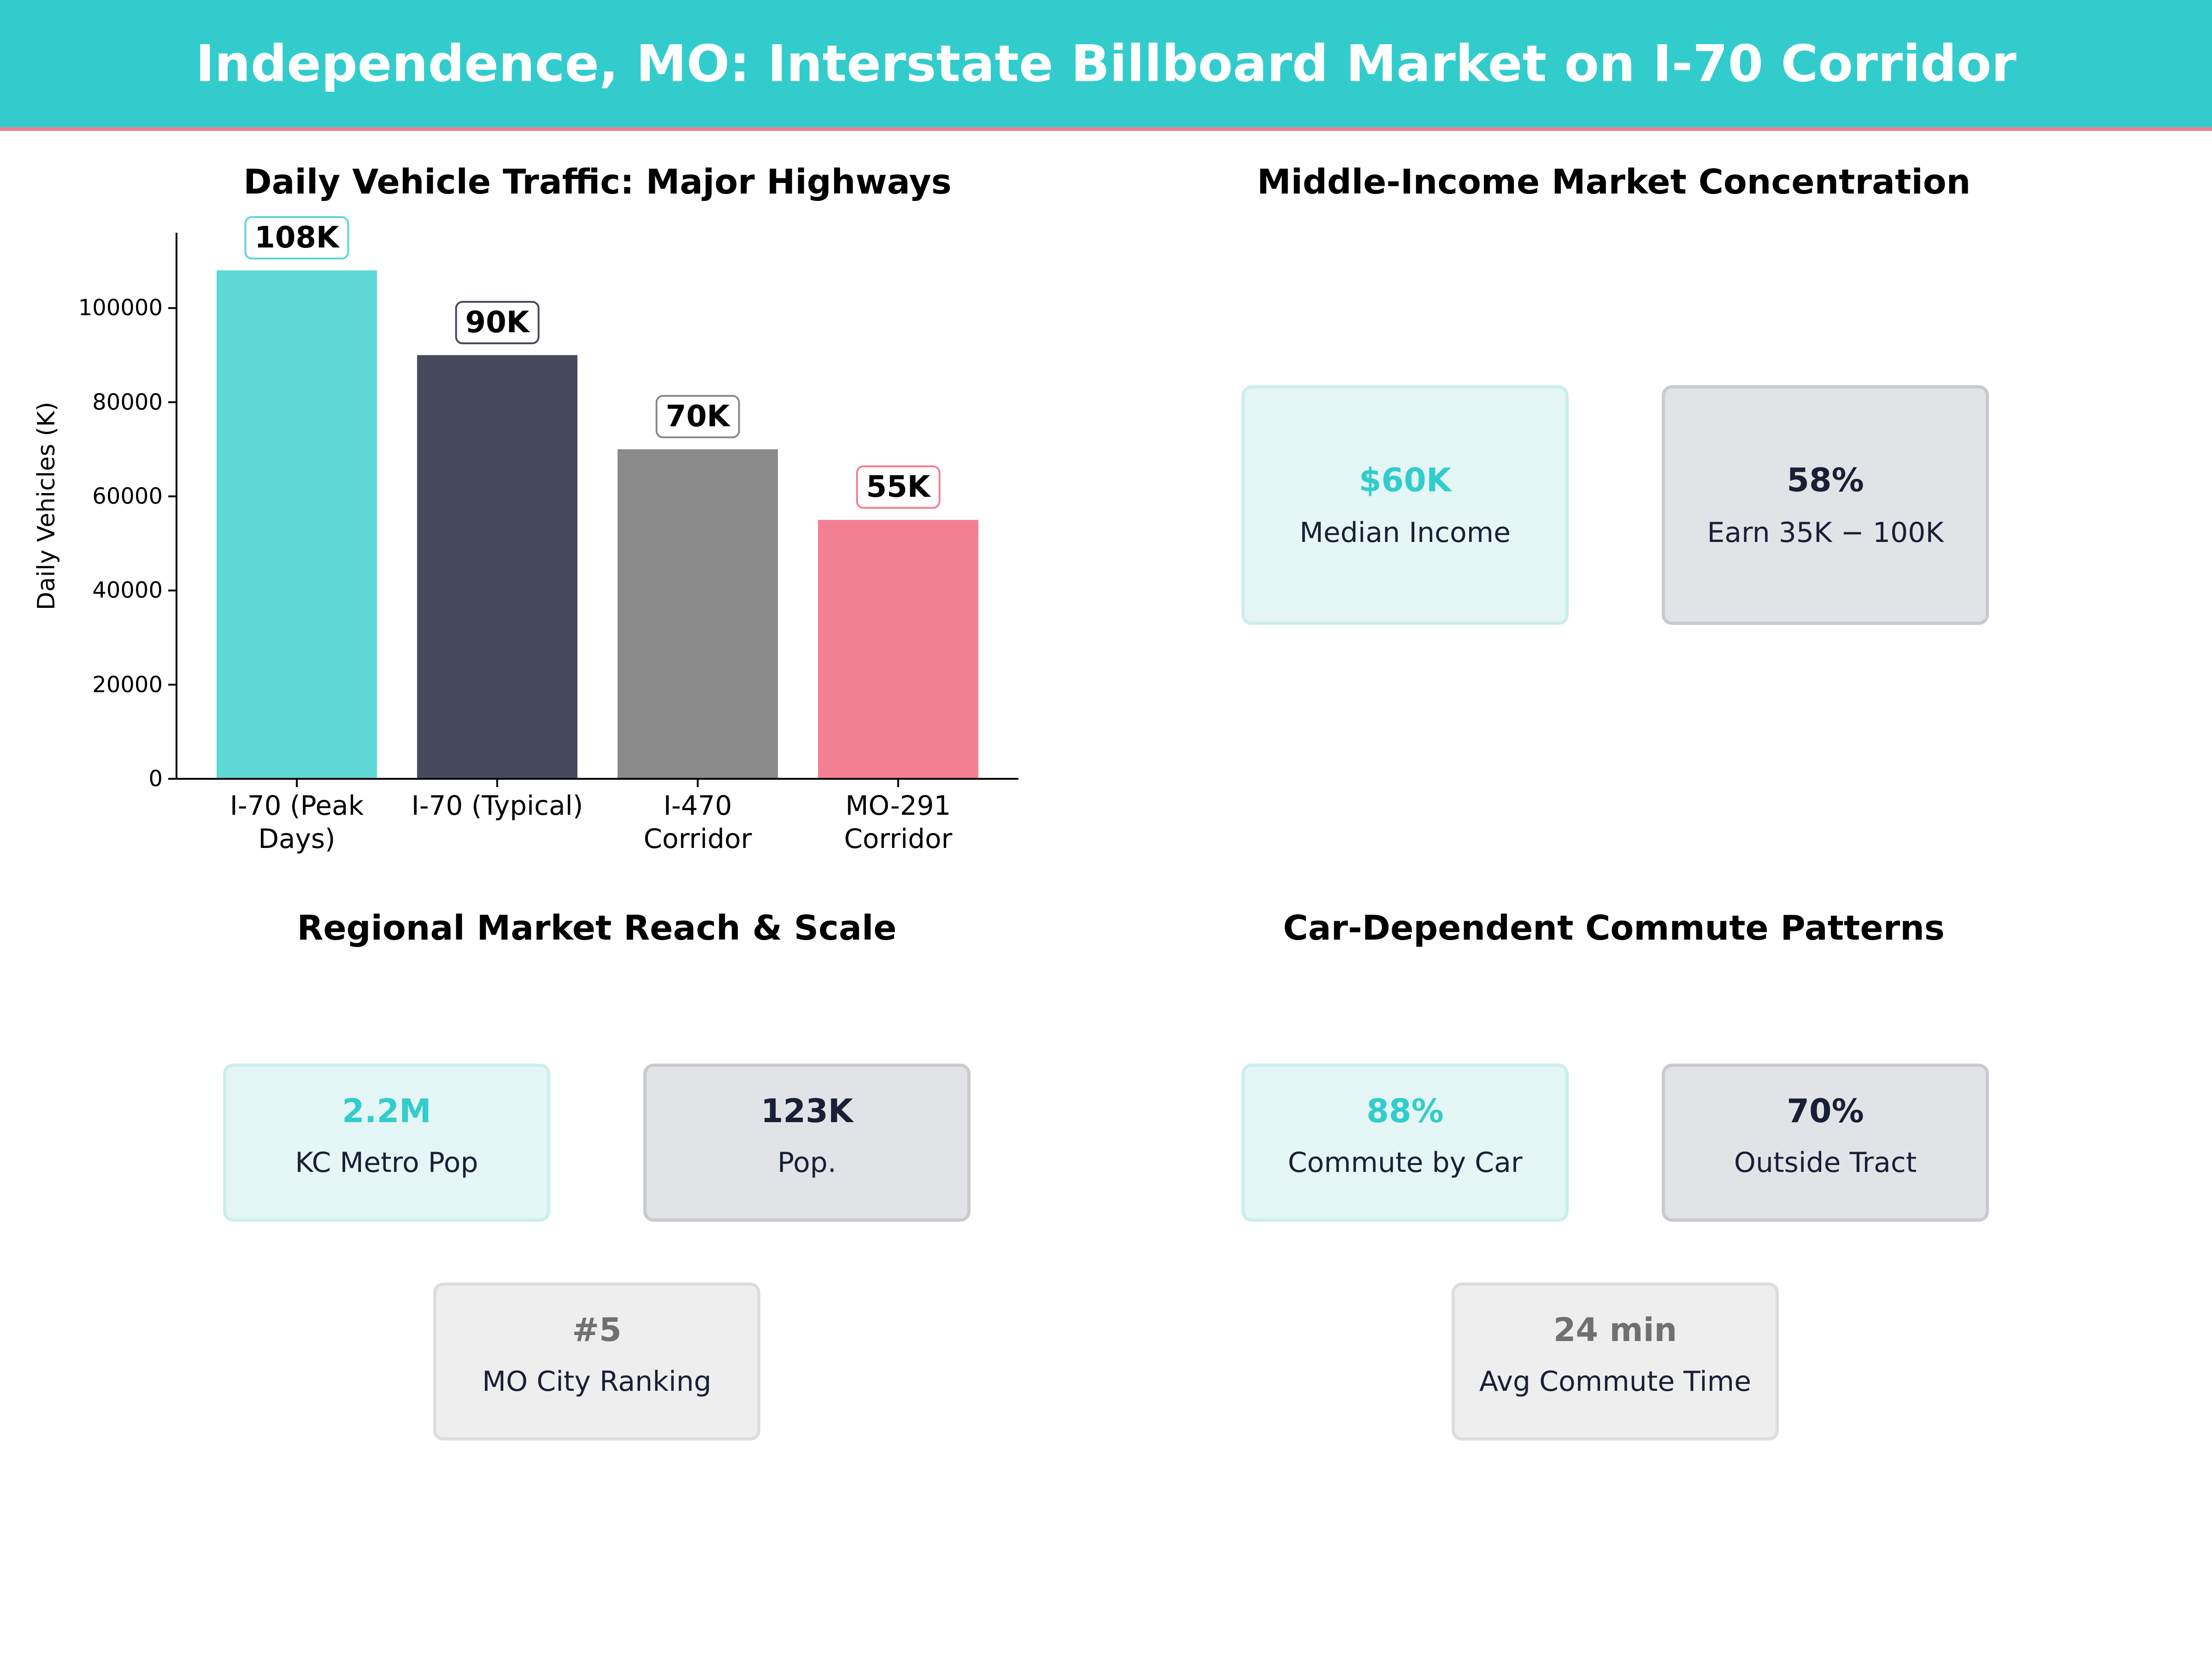 Image resolution: width=2212 pixels, height=1659 pixels. Describe the element at coordinates (1405, 480) in the screenshot. I see `stat-value: $60K` at that location.